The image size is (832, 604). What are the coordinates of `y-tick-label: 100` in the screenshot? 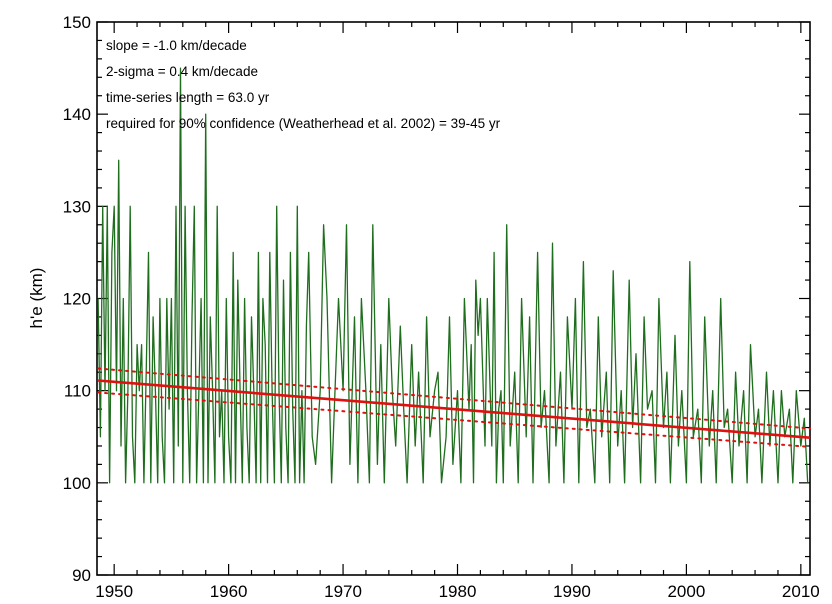 It's located at (77, 483).